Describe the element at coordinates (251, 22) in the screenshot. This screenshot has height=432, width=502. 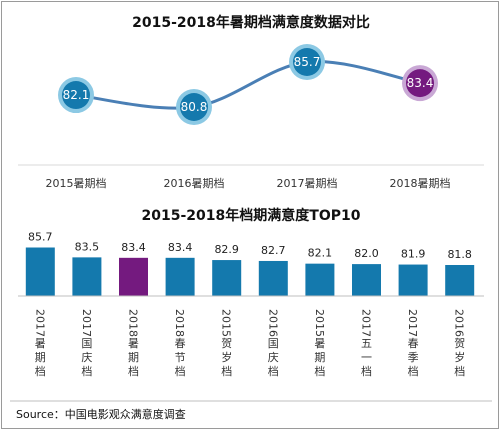
I see `line-chart-title: 2015-2018年暑期档满意度数据对比` at that location.